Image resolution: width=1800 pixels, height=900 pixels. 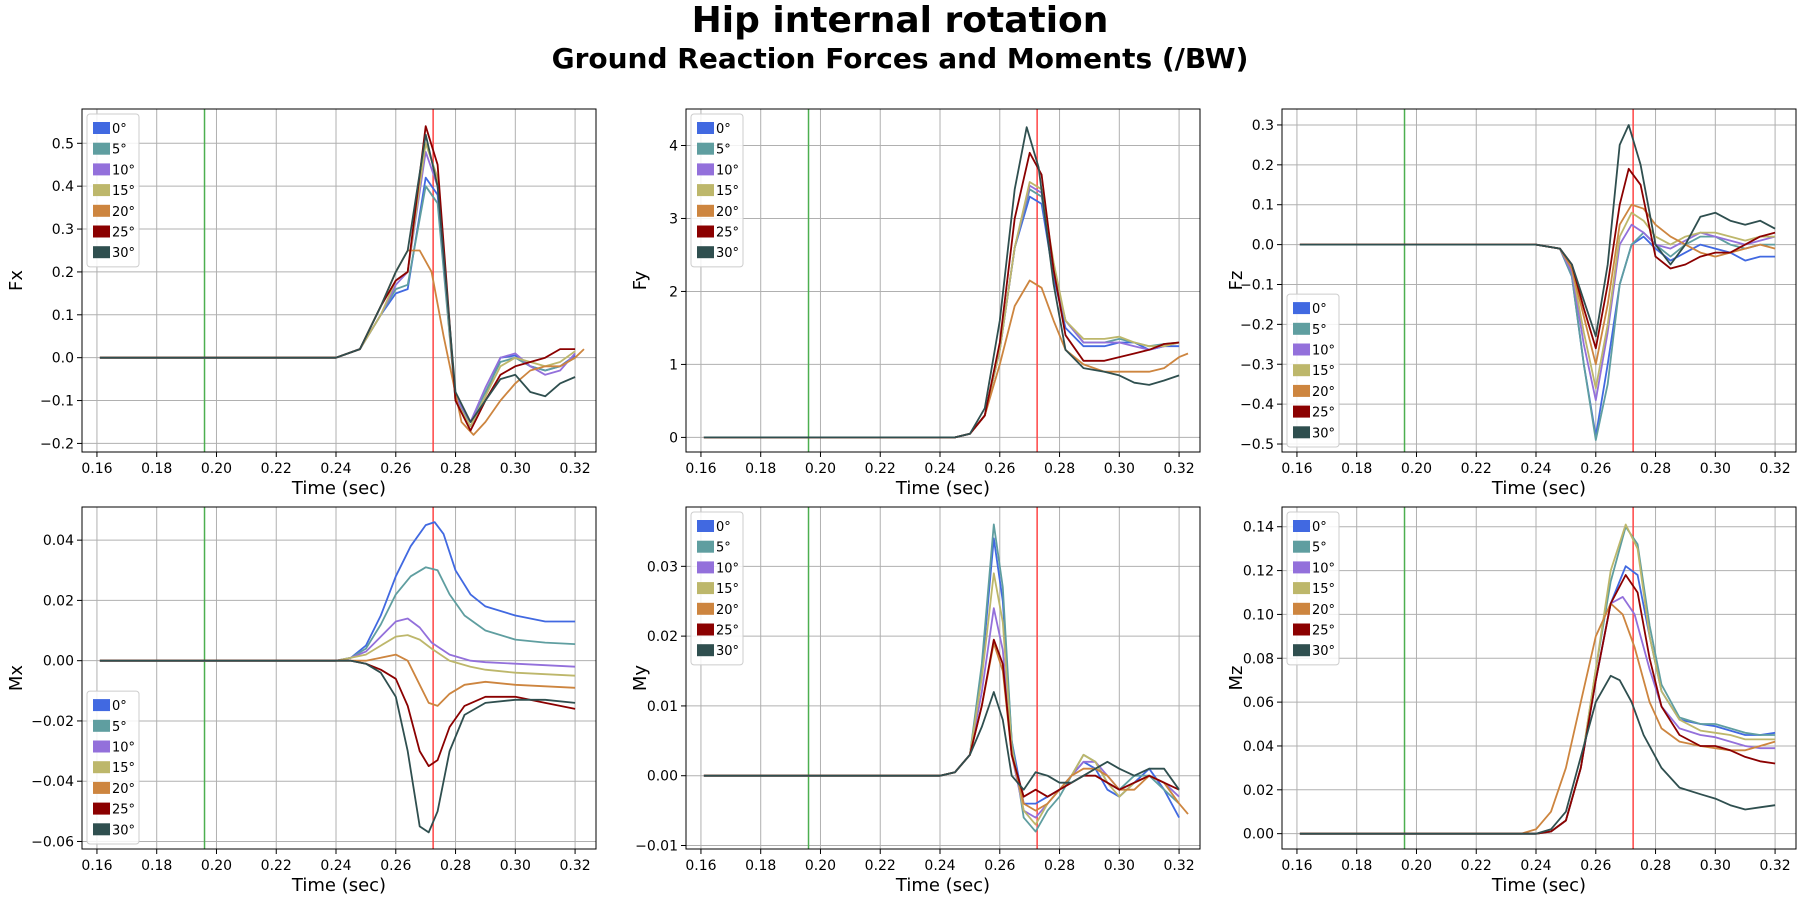 What do you see at coordinates (16, 678) in the screenshot?
I see `y-axis-label: Mx` at bounding box center [16, 678].